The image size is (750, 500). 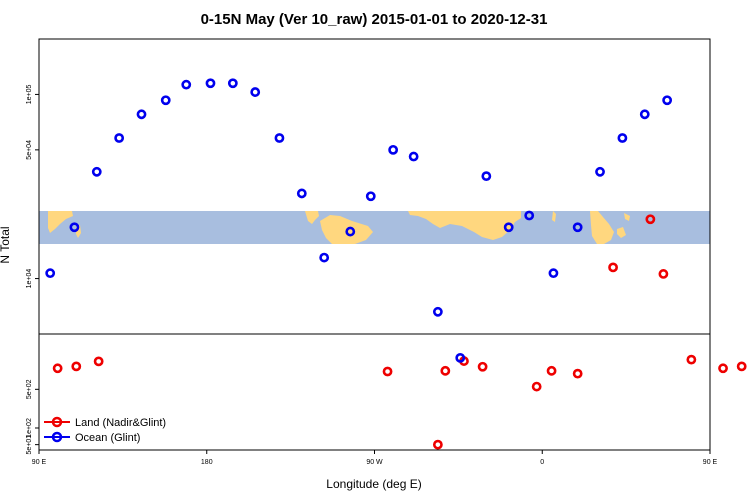 I want to click on y-tick-label: 5e+01, so click(x=29, y=445).